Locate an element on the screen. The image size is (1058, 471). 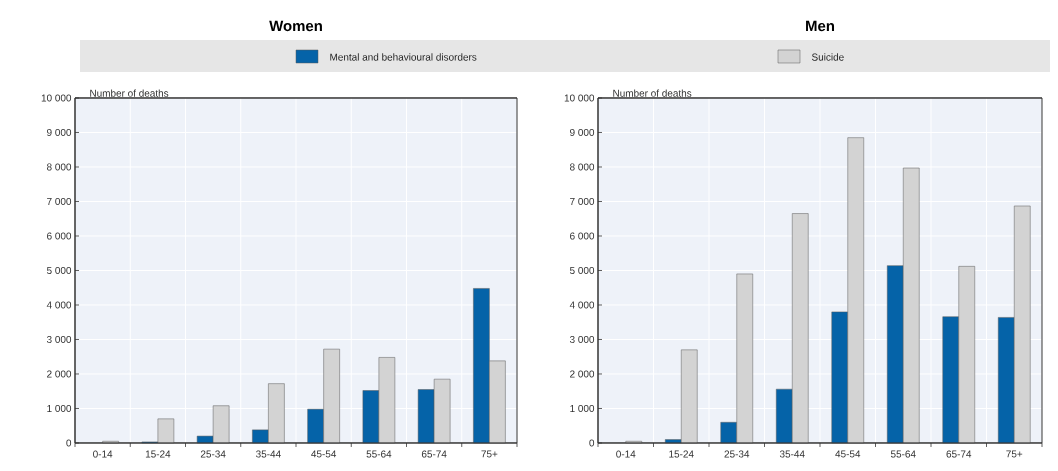
chart-title: Women is located at coordinates (295, 26).